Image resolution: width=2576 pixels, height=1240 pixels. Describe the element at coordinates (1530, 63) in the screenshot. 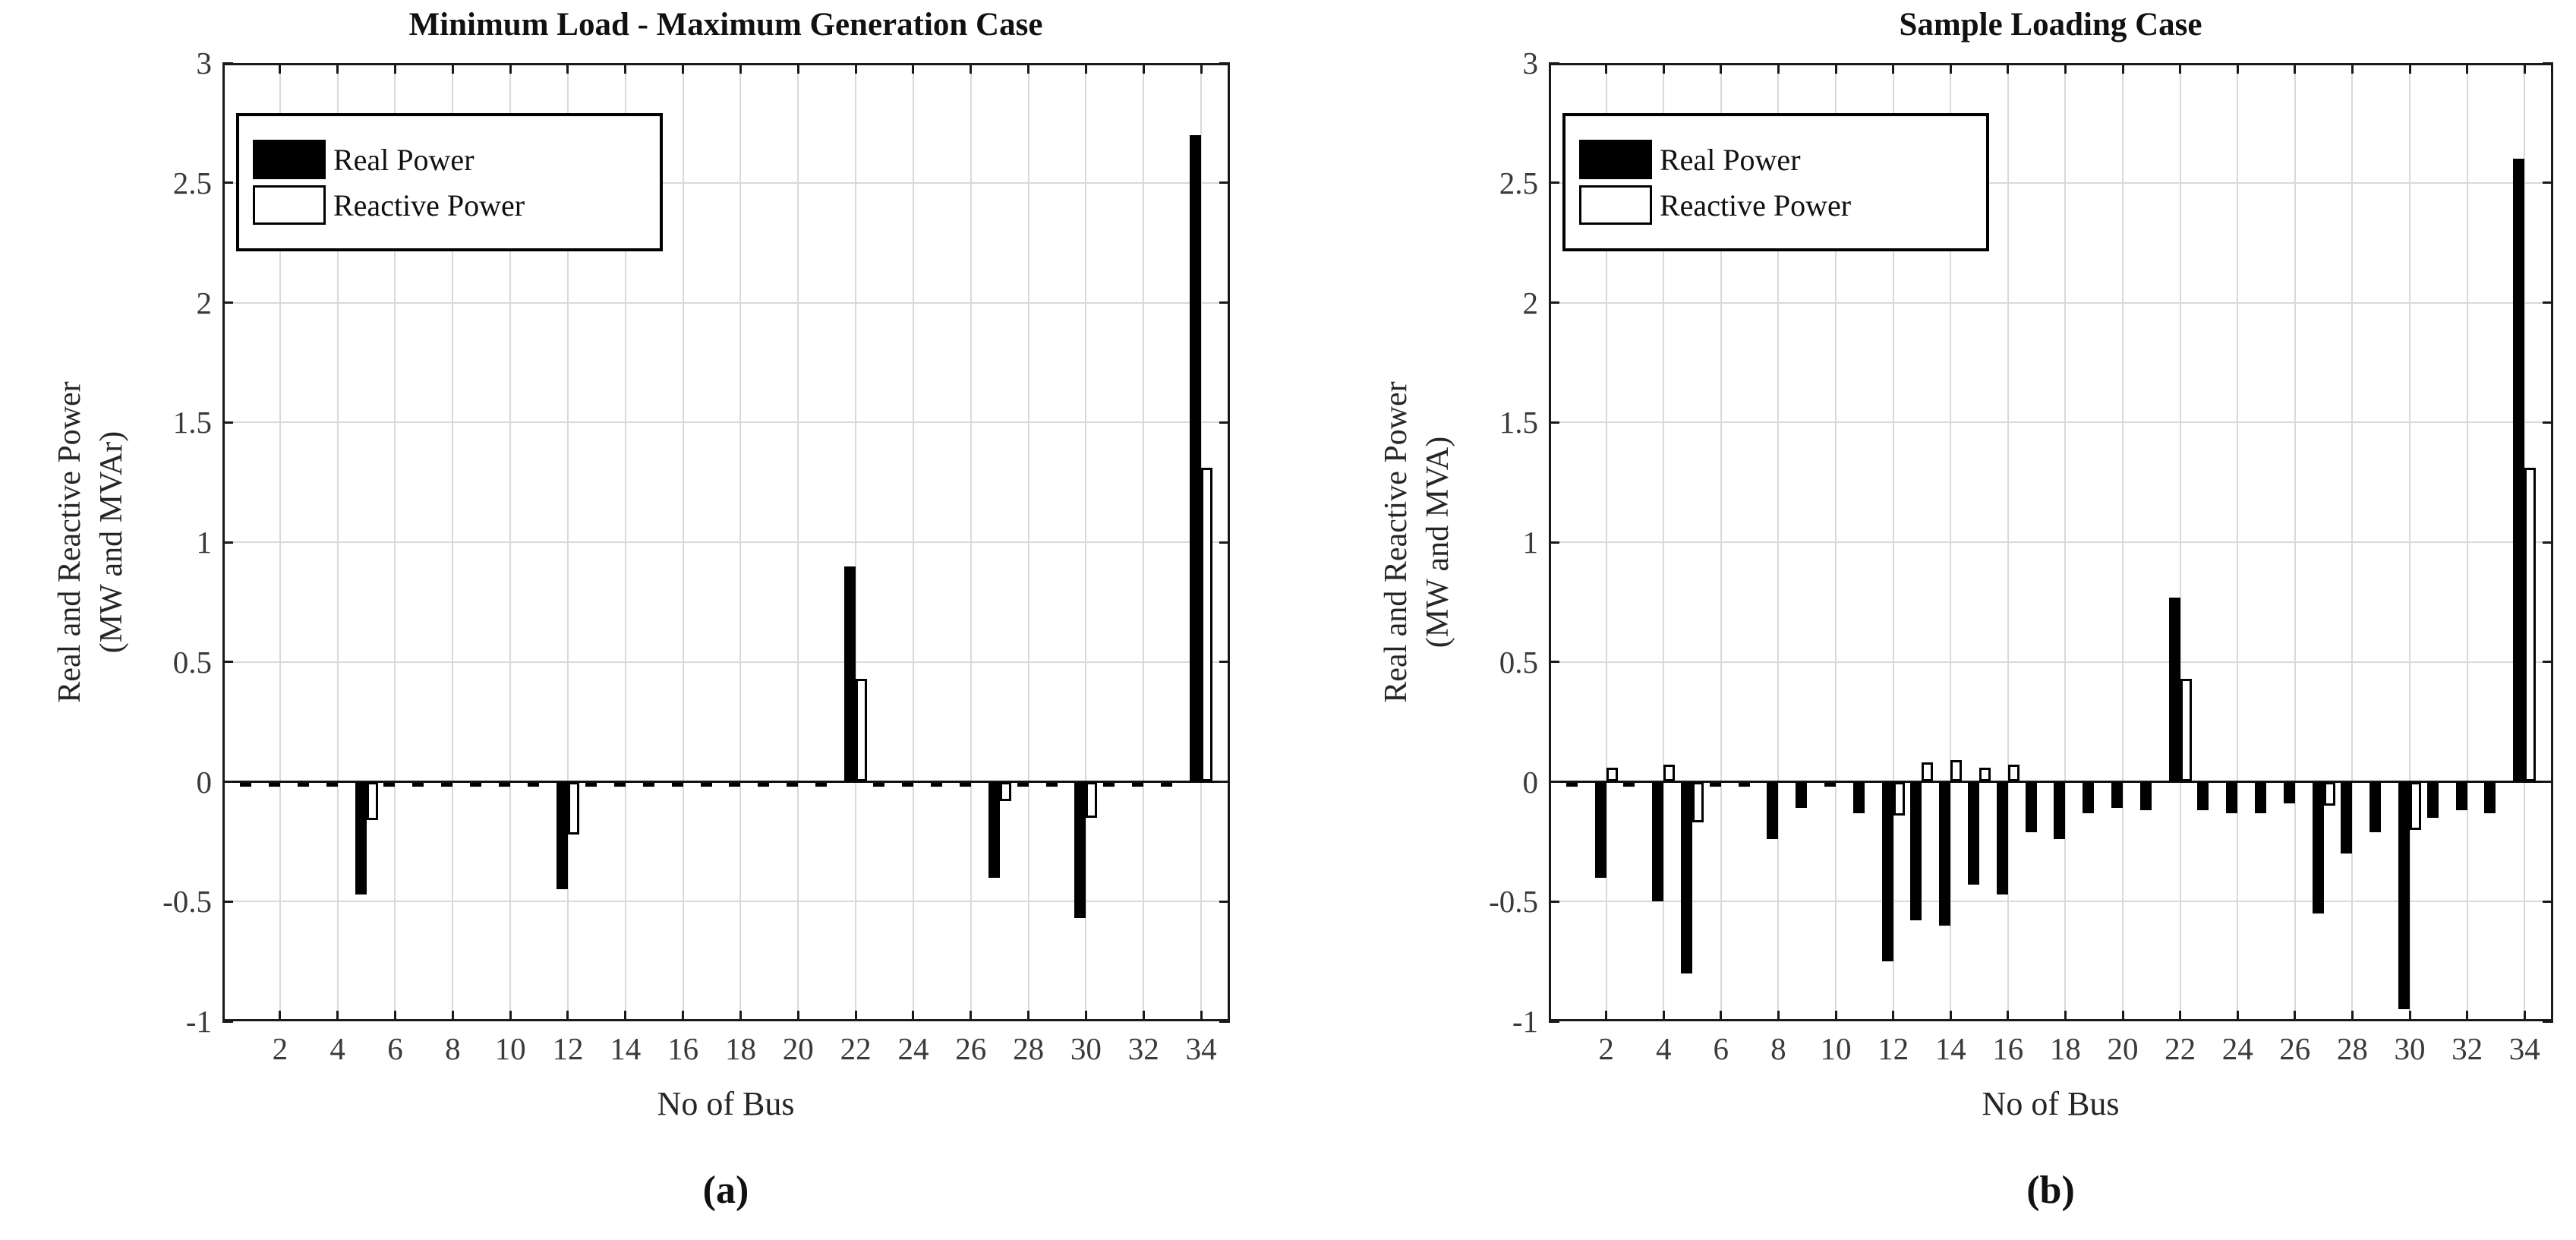

I see `chart-b-ytick-label-0: 3` at that location.